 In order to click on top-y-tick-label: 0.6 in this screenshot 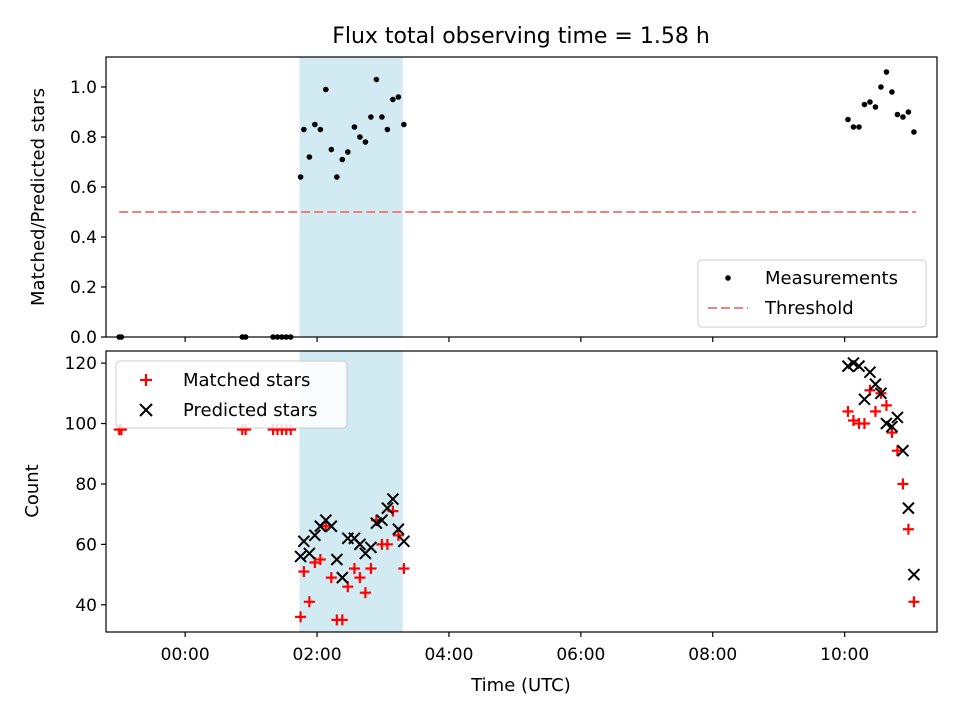, I will do `click(83, 188)`.